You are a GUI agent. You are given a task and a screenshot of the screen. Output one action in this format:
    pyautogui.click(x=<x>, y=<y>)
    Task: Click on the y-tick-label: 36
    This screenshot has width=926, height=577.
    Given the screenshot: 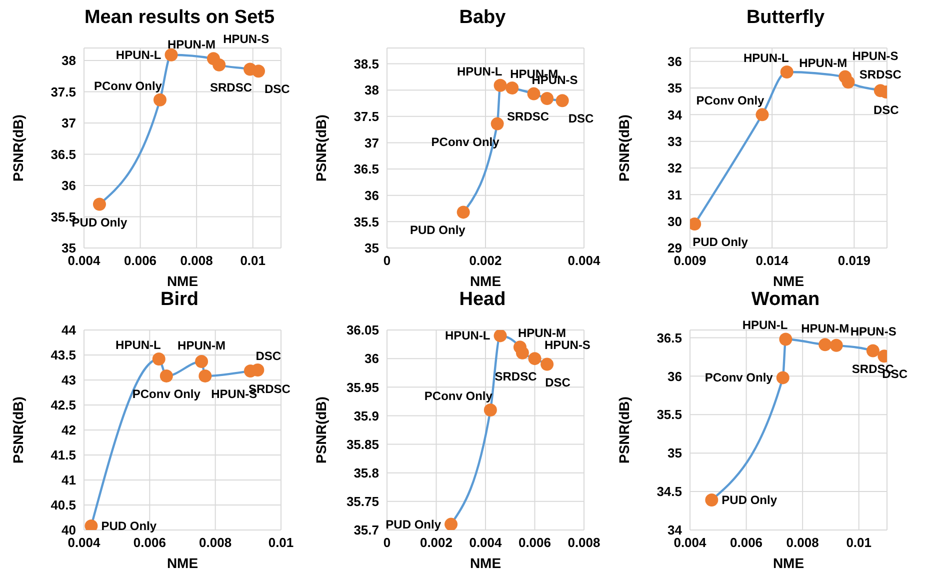 What is the action you would take?
    pyautogui.click(x=69, y=186)
    